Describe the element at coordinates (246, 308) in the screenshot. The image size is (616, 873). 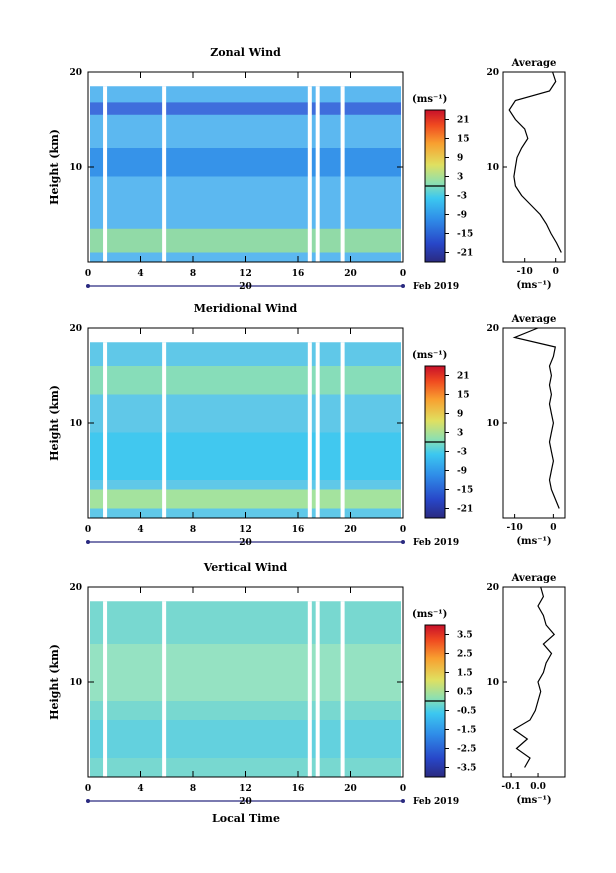
I see `panel-title: Meridional Wind` at that location.